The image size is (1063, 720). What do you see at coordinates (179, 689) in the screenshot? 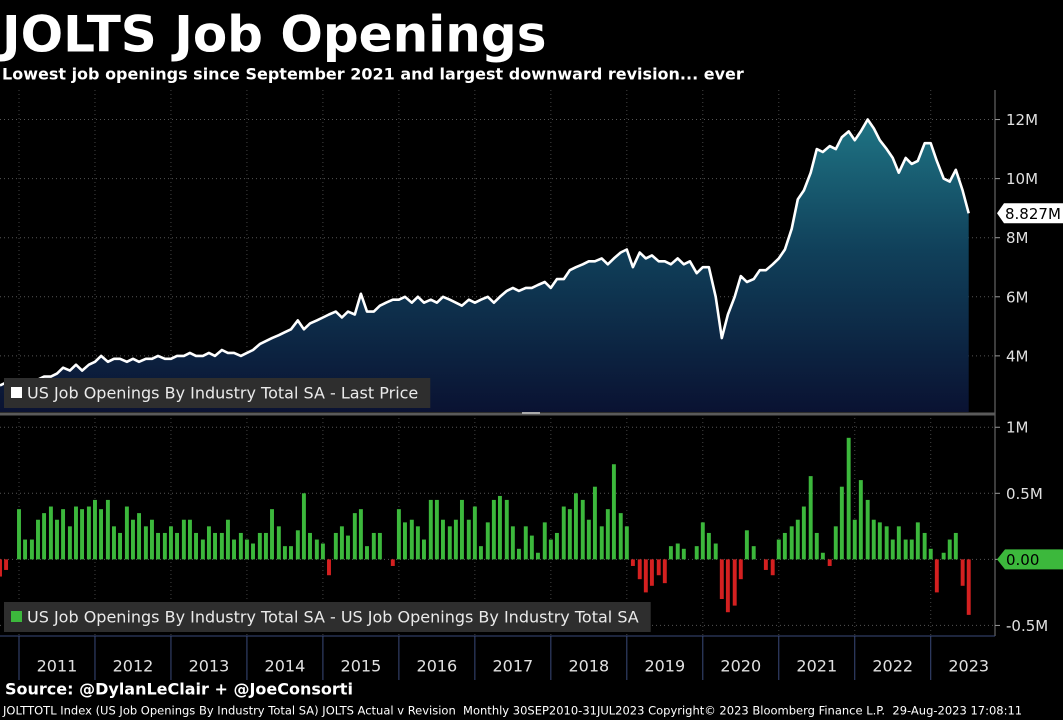
I see `source: Source: @DylanLeClair + @JoeConsorti` at bounding box center [179, 689].